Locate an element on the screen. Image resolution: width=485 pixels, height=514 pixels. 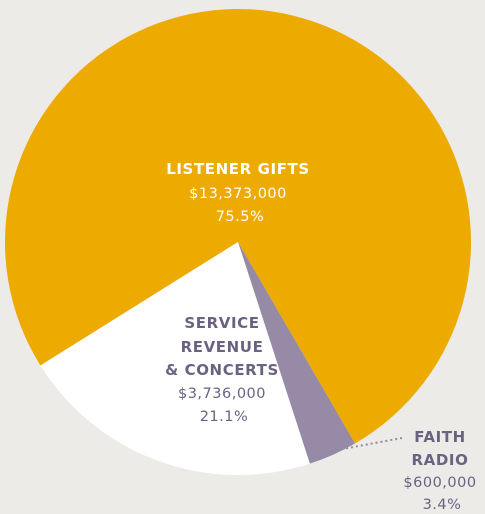
listener-gifts-amount: $13,373,000 is located at coordinates (238, 194).